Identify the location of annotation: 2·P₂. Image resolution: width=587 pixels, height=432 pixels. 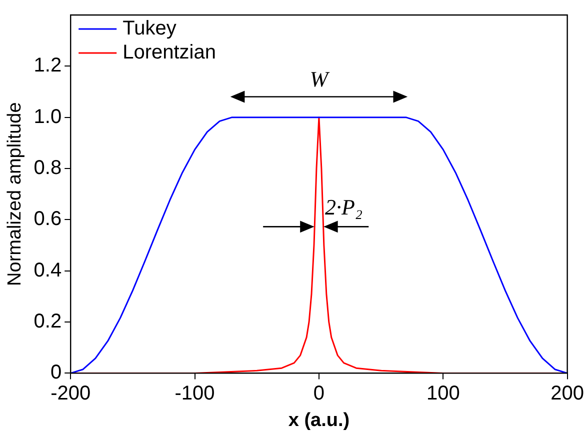
(344, 207).